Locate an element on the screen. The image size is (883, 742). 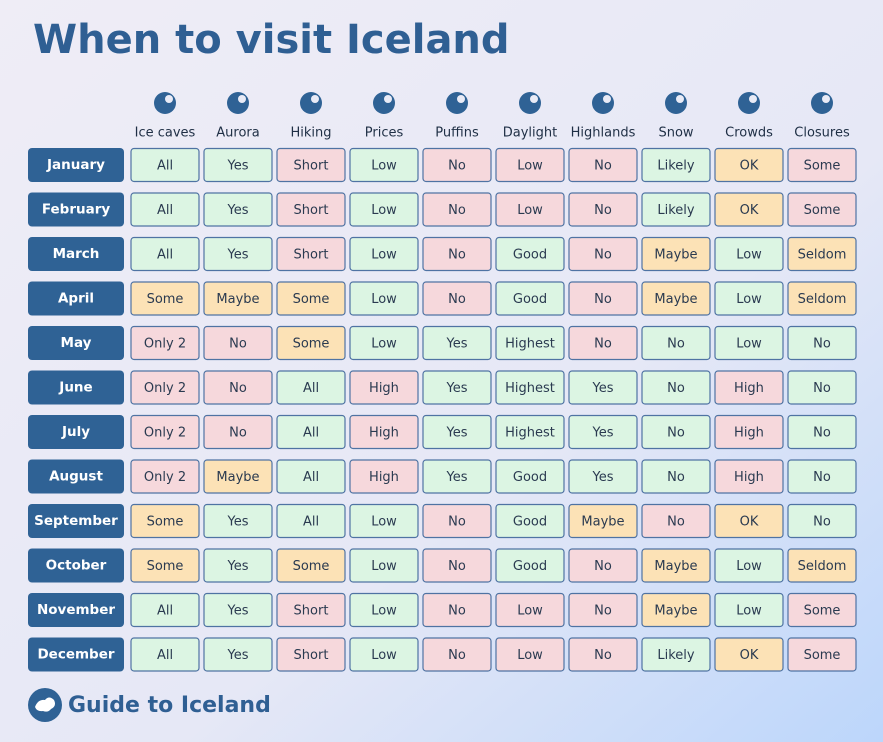
cell-text: Good is located at coordinates (530, 522).